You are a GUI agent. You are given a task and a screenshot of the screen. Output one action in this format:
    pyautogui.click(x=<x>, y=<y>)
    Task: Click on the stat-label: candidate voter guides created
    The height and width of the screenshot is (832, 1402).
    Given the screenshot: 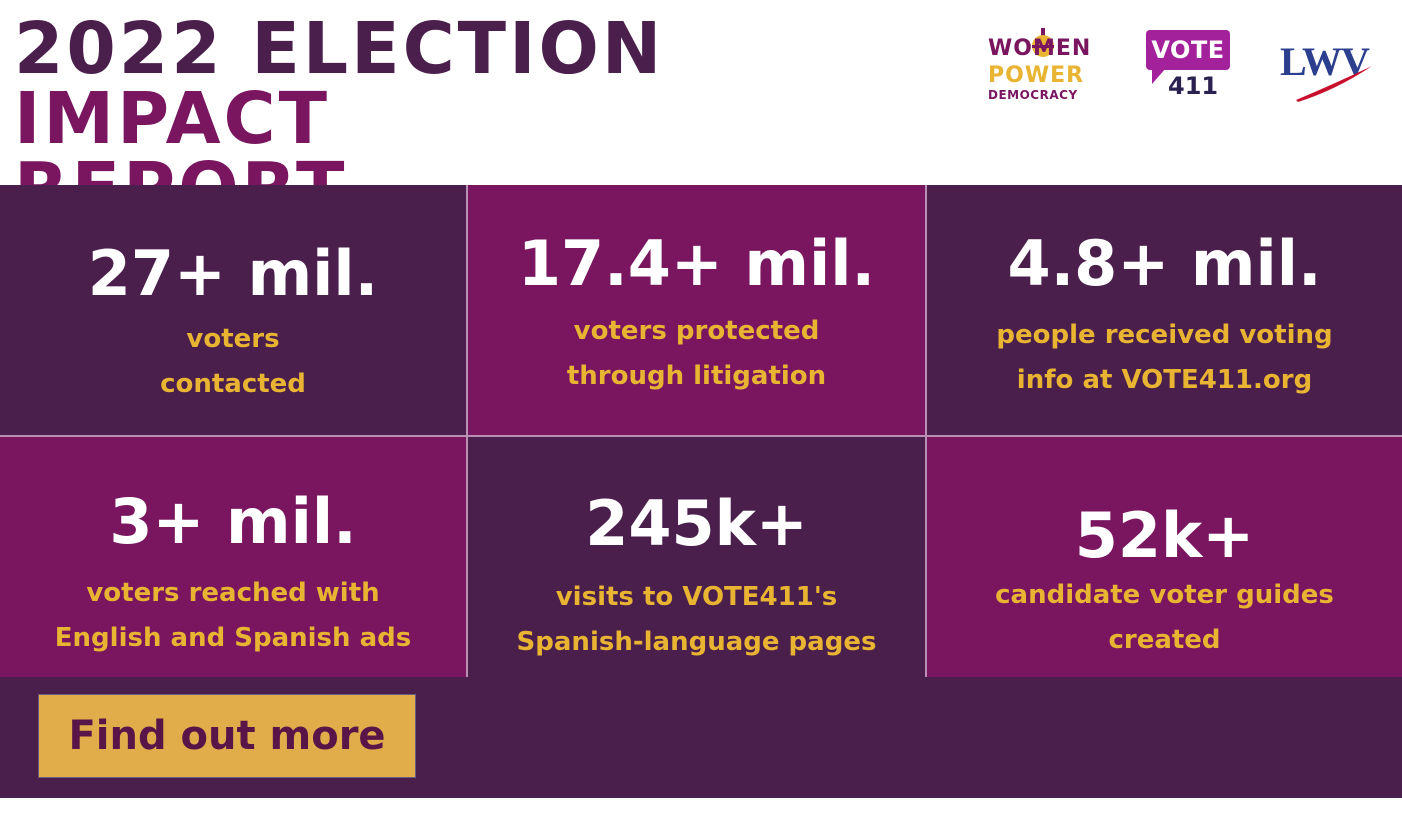 What is the action you would take?
    pyautogui.click(x=1164, y=617)
    